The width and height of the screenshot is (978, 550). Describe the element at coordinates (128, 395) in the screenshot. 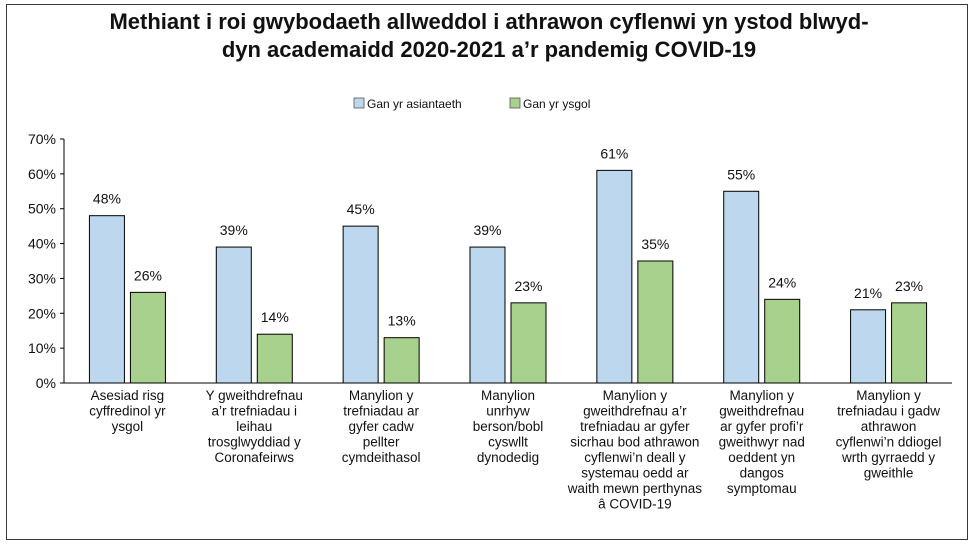

I see `x-tick-label: Asesiad risg` at that location.